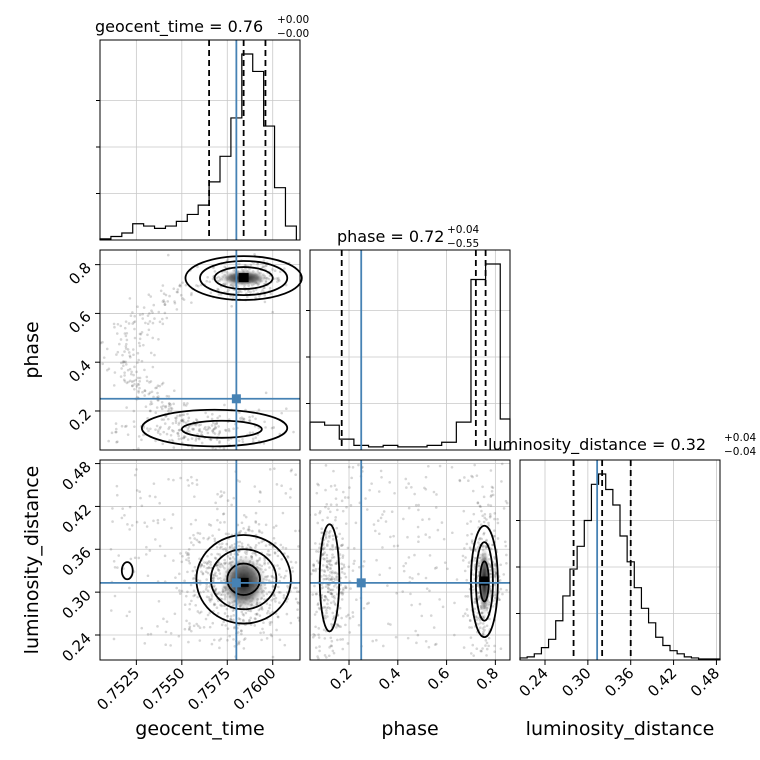 Image resolution: width=760 pixels, height=760 pixels. What do you see at coordinates (179, 27) in the screenshot?
I see `title-geocent-time: geocent_time = 0.76` at bounding box center [179, 27].